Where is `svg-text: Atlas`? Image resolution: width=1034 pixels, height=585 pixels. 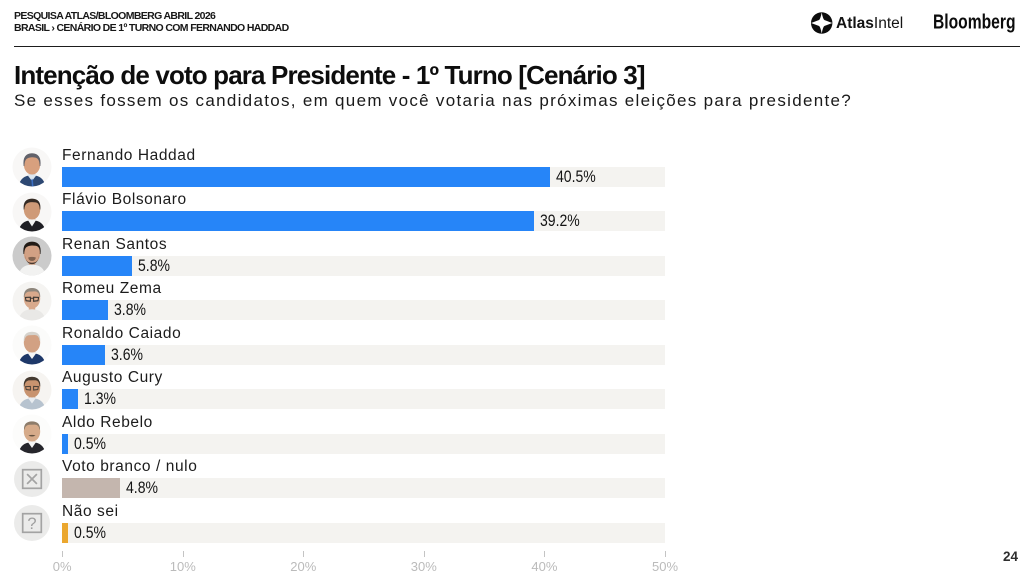 svg-text: Atlas is located at coordinates (855, 23).